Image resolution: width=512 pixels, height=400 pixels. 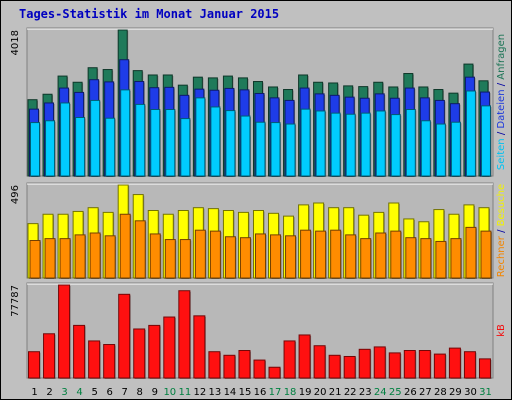 What do you see at coordinates (245, 392) in the screenshot?
I see `x-tick-label-day-15: 15` at bounding box center [245, 392].